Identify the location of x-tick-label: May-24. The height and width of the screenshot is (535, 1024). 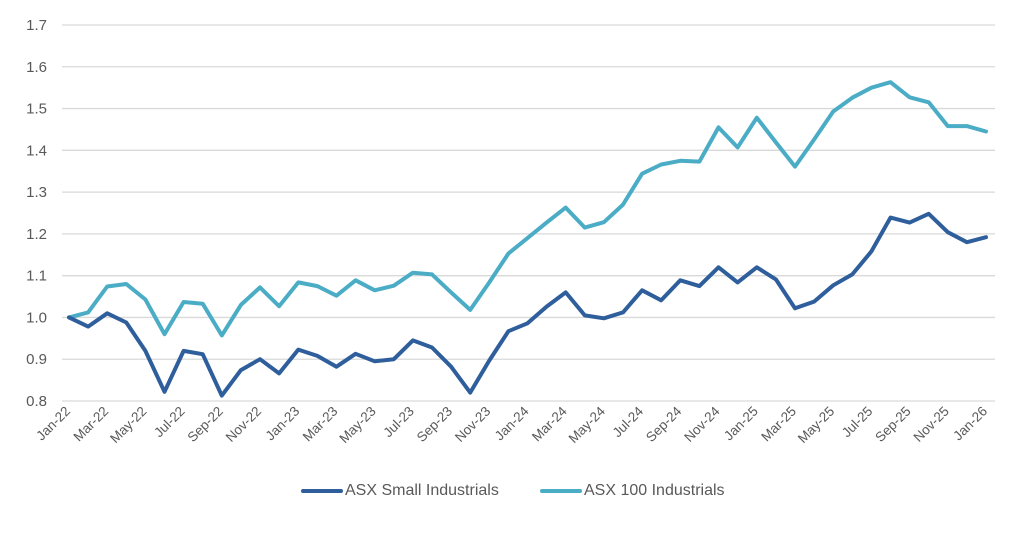
(587, 424).